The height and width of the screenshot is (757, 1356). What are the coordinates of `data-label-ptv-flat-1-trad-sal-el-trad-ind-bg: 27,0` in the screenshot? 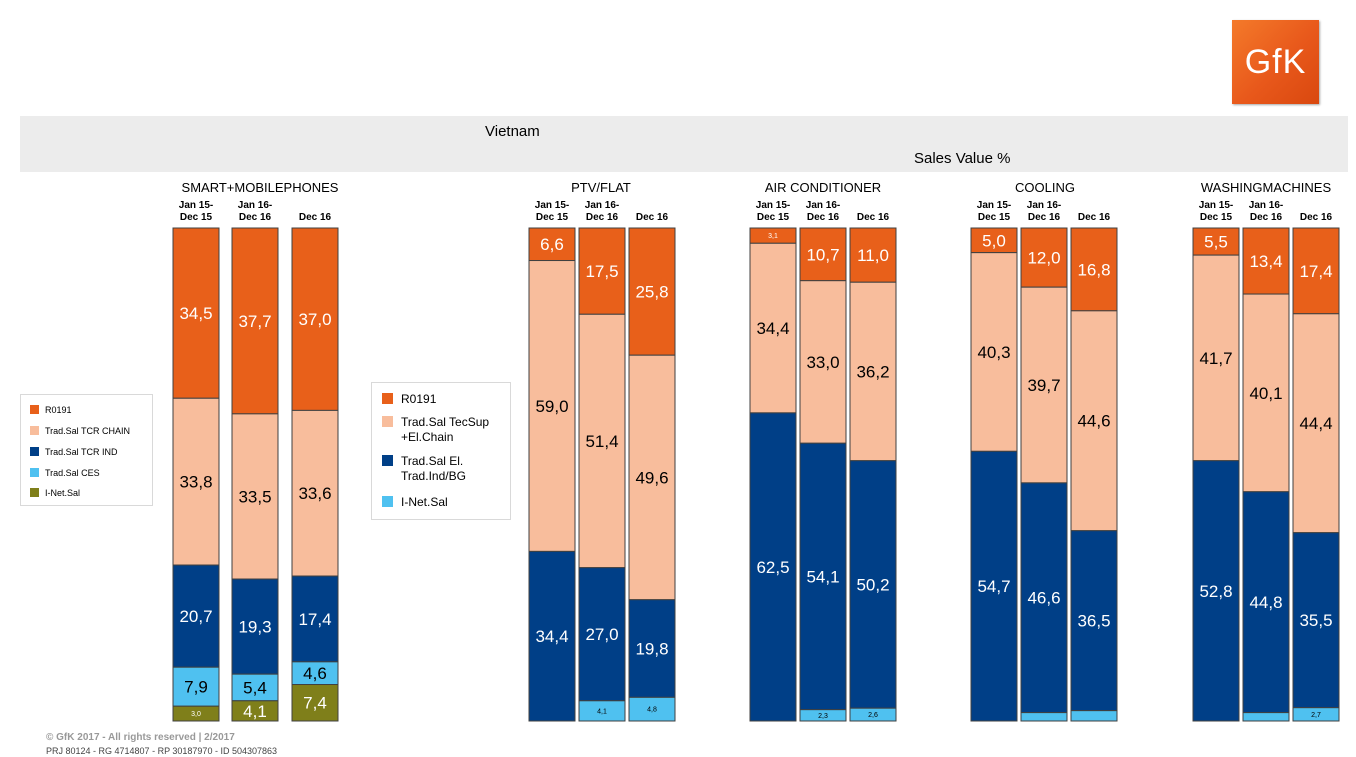 It's located at (601, 634).